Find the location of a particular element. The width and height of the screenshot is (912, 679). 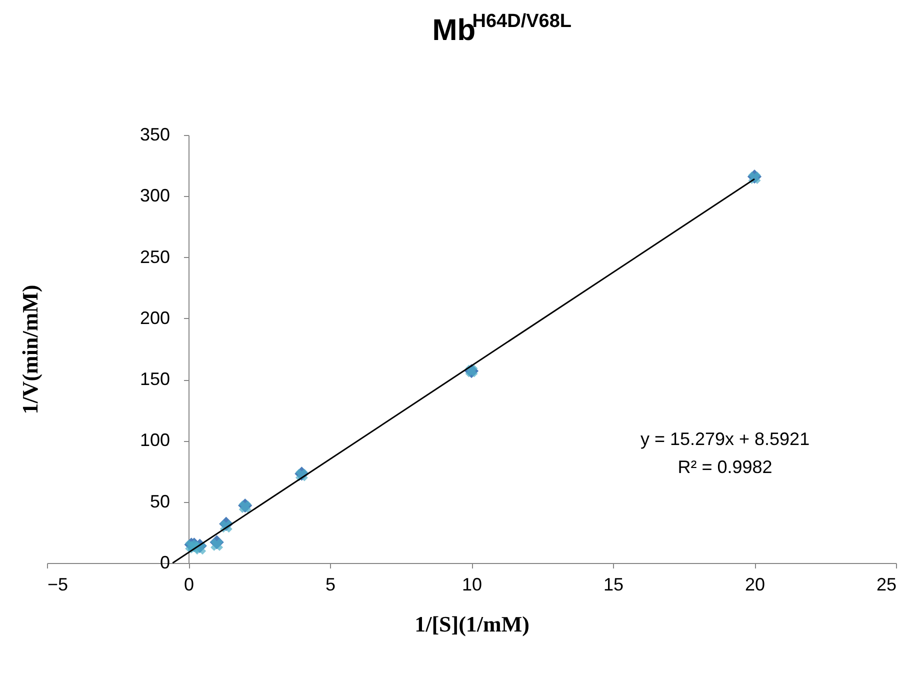

x-tick-label: 20 is located at coordinates (755, 584).